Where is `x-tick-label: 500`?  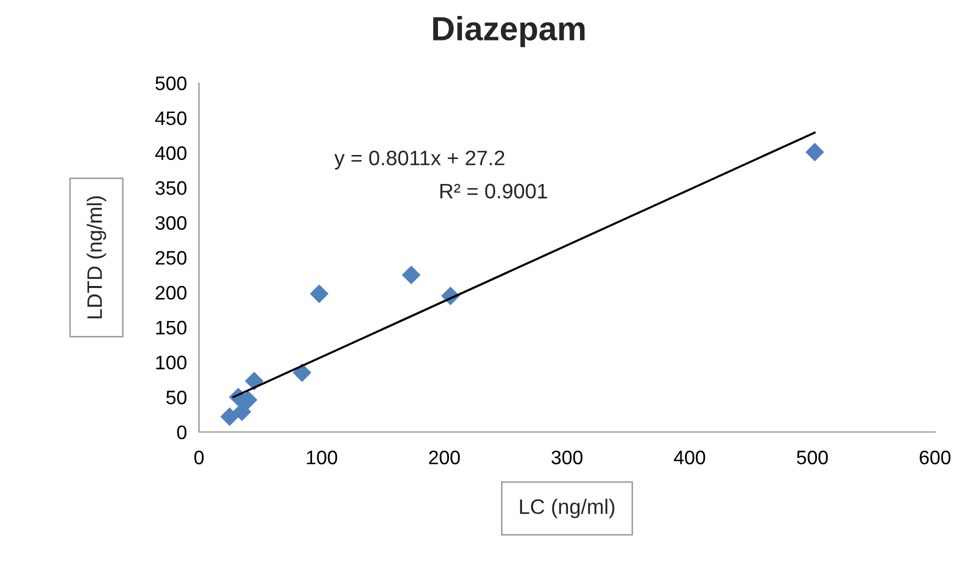
x-tick-label: 500 is located at coordinates (812, 457).